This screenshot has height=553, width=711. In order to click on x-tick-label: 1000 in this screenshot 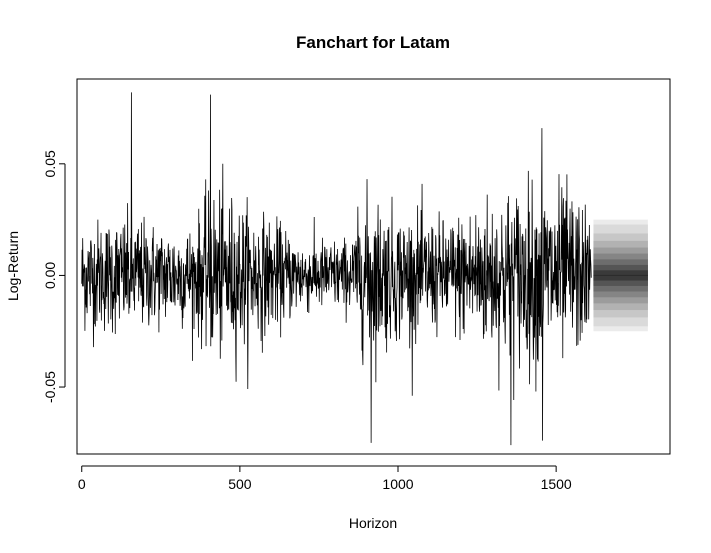, I will do `click(397, 484)`.